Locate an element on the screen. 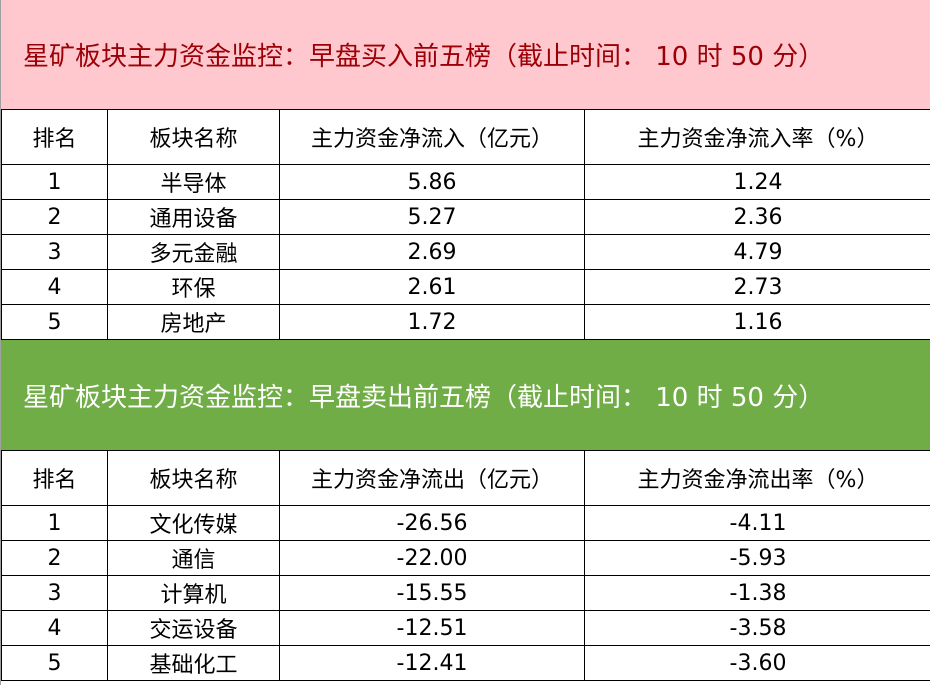 The image size is (930, 685). table-cell: -12.41 is located at coordinates (432, 663).